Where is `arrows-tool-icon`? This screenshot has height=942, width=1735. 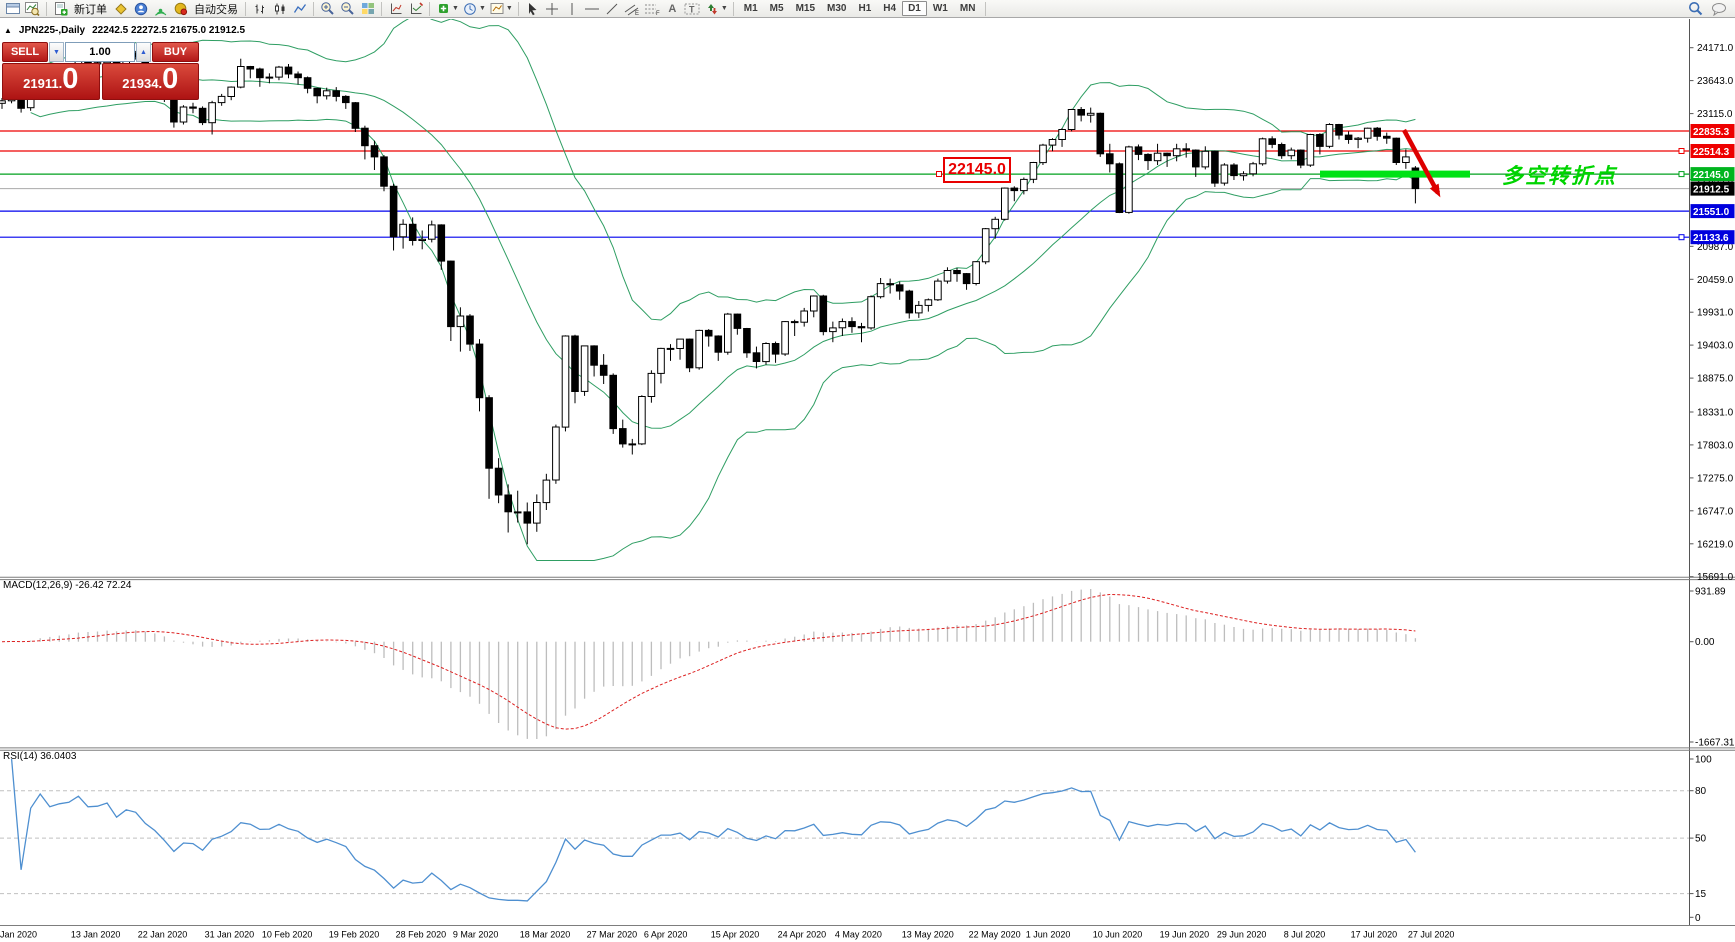
arrows-tool-icon is located at coordinates (712, 9).